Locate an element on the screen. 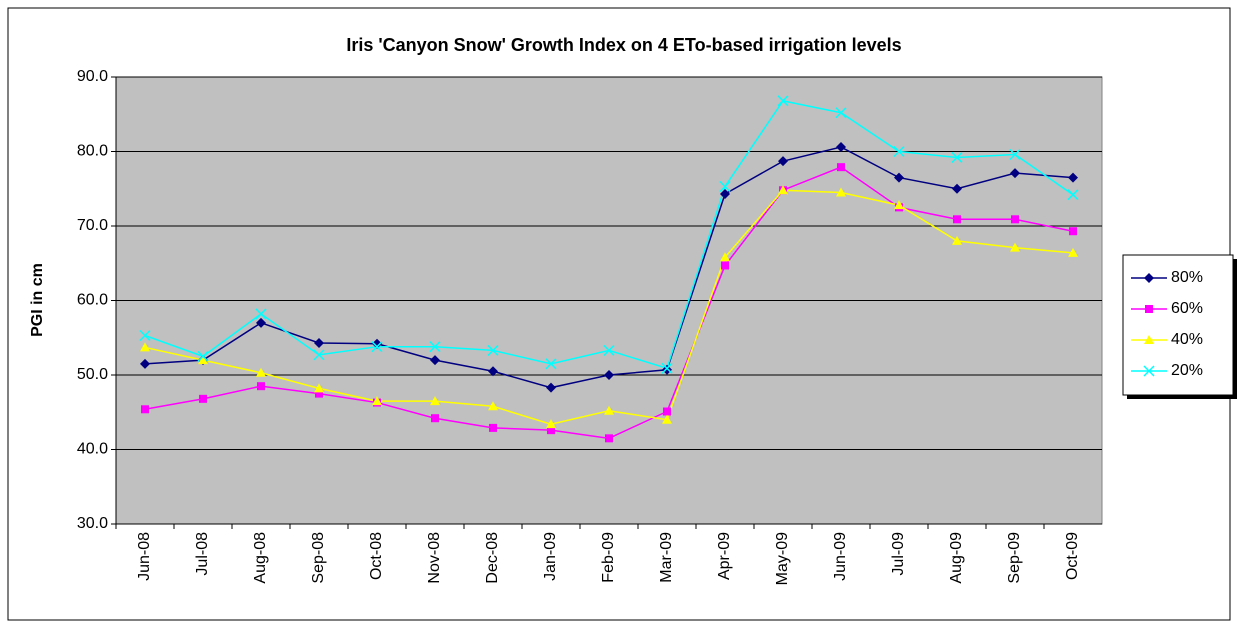  legend-label: 20% is located at coordinates (1187, 370).